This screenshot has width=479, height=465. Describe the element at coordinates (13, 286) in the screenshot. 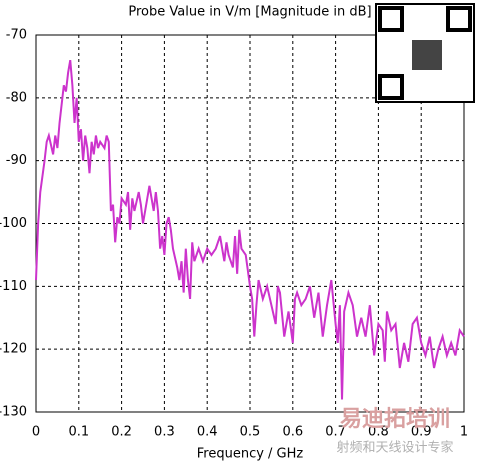

I see `y-tick-label: -110` at that location.